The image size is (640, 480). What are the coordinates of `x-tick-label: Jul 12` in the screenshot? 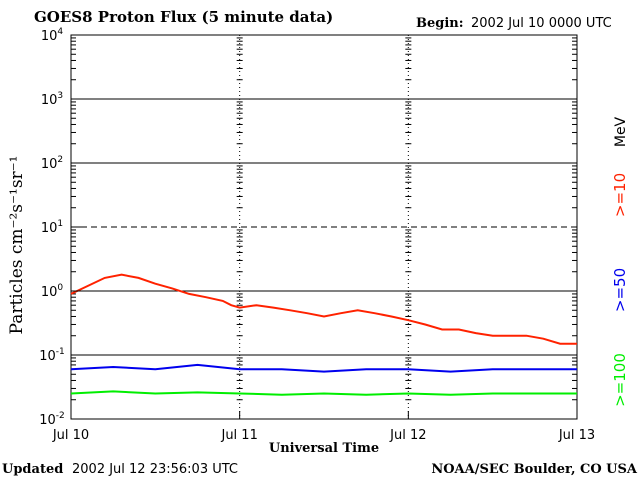 It's located at (407, 435).